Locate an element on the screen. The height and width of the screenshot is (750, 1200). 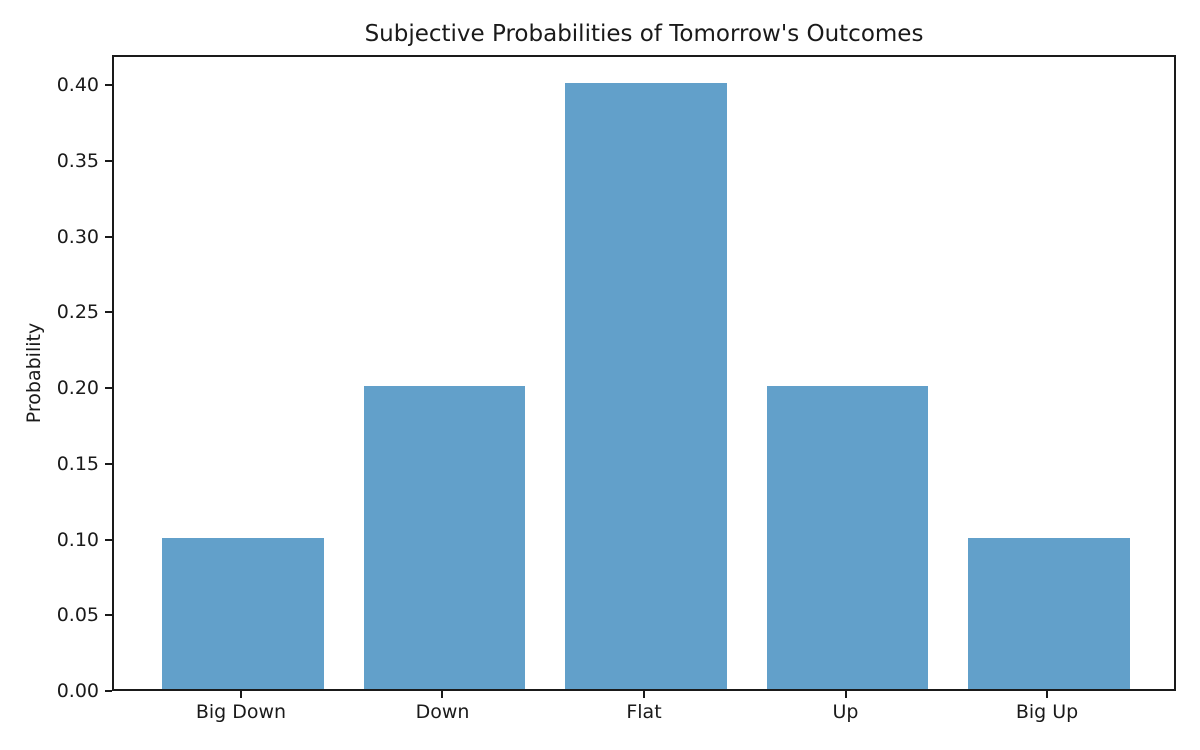
y-tick-label: 0.40 is located at coordinates (77, 85).